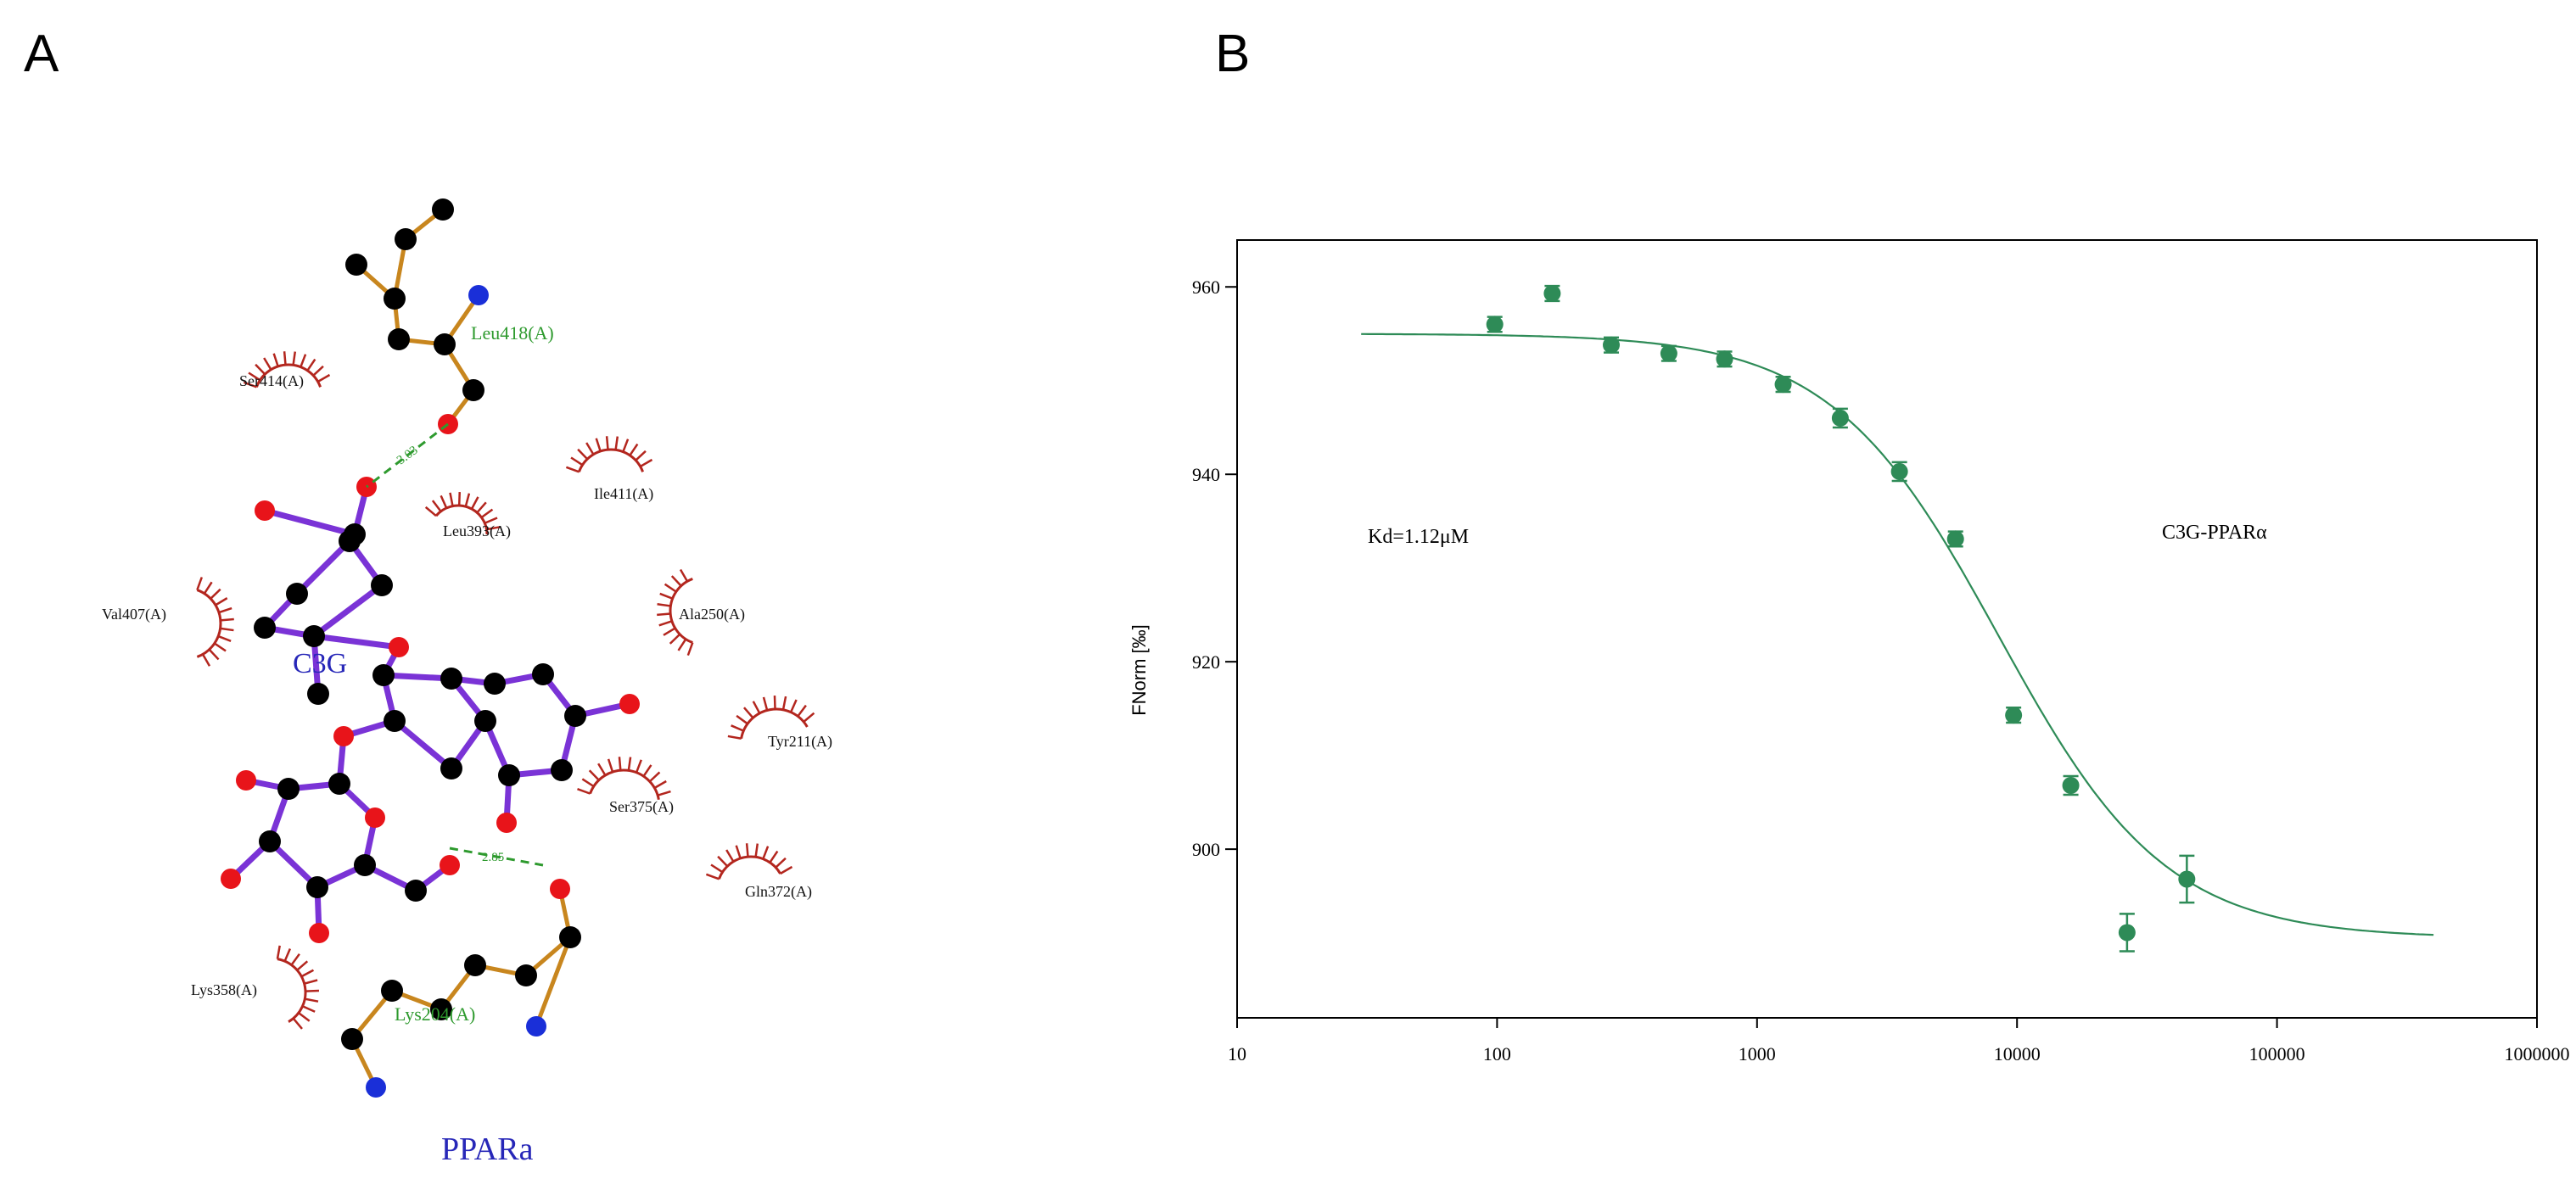  I want to click on hydrophobic-label-ser375: Ser375(A), so click(641, 807).